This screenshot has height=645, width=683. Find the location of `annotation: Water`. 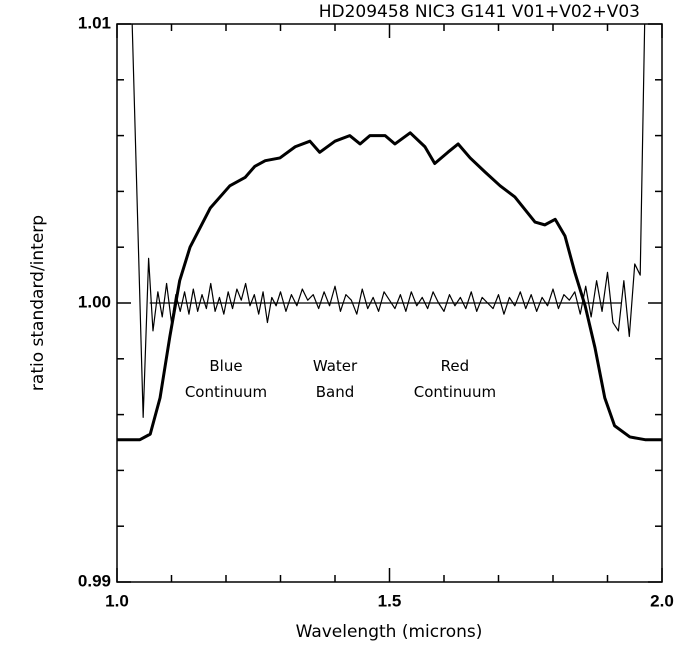

annotation: Water is located at coordinates (335, 366).